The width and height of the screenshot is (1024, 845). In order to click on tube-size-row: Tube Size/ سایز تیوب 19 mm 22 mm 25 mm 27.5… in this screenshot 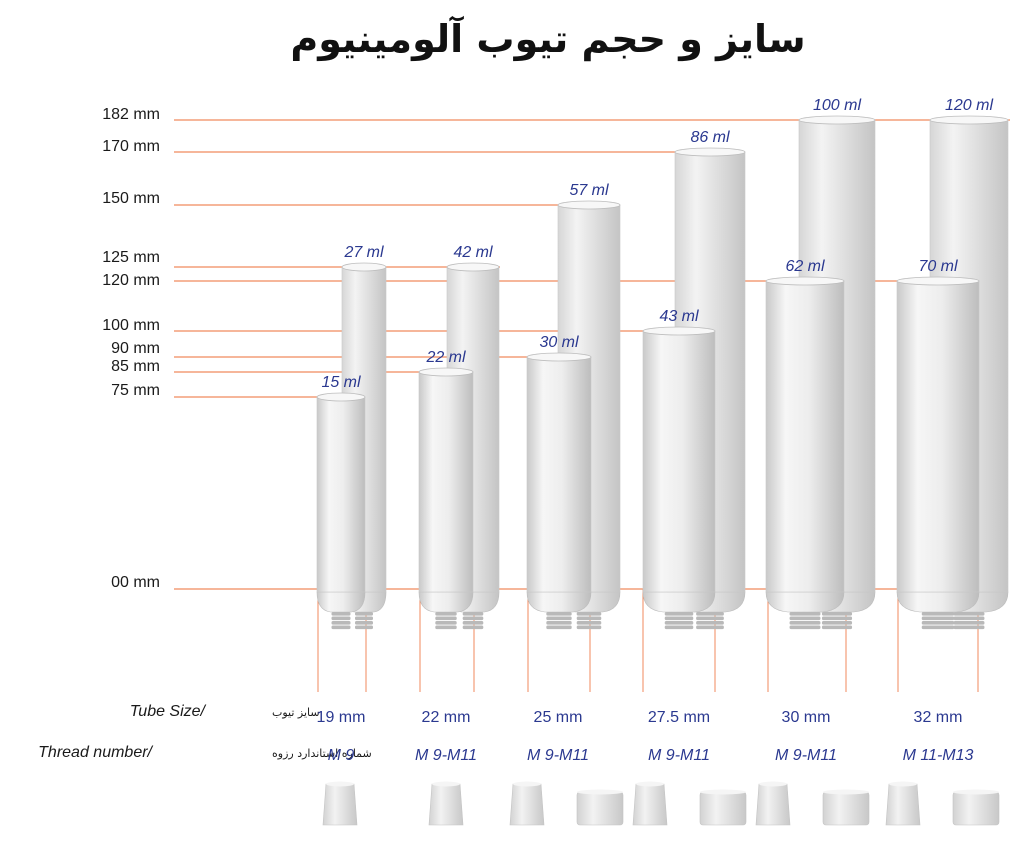, I will do `click(546, 714)`.